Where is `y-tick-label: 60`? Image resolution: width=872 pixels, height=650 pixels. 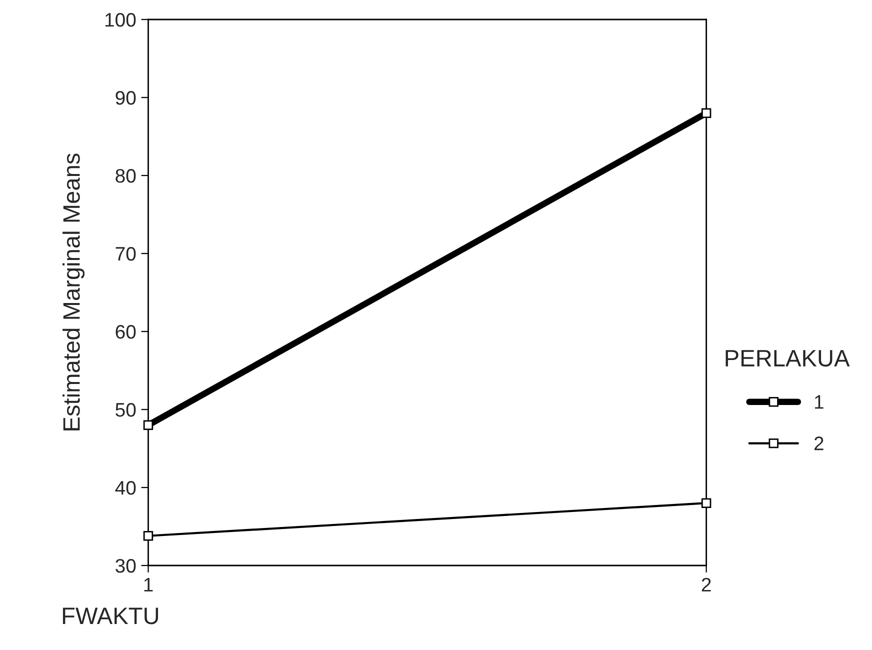 y-tick-label: 60 is located at coordinates (126, 331).